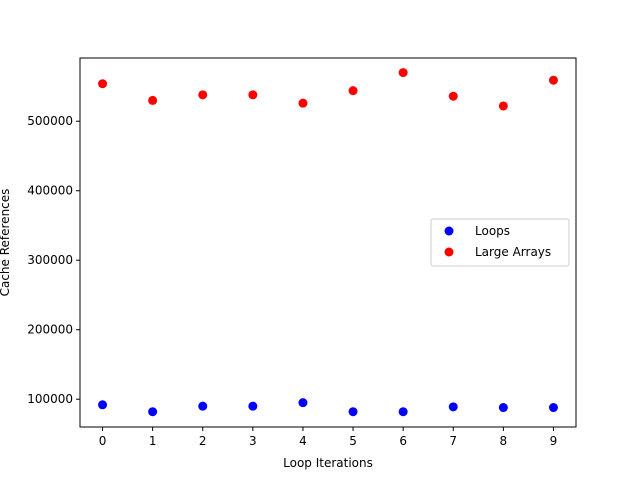  What do you see at coordinates (6, 243) in the screenshot?
I see `y-axis-label: Cache References` at bounding box center [6, 243].